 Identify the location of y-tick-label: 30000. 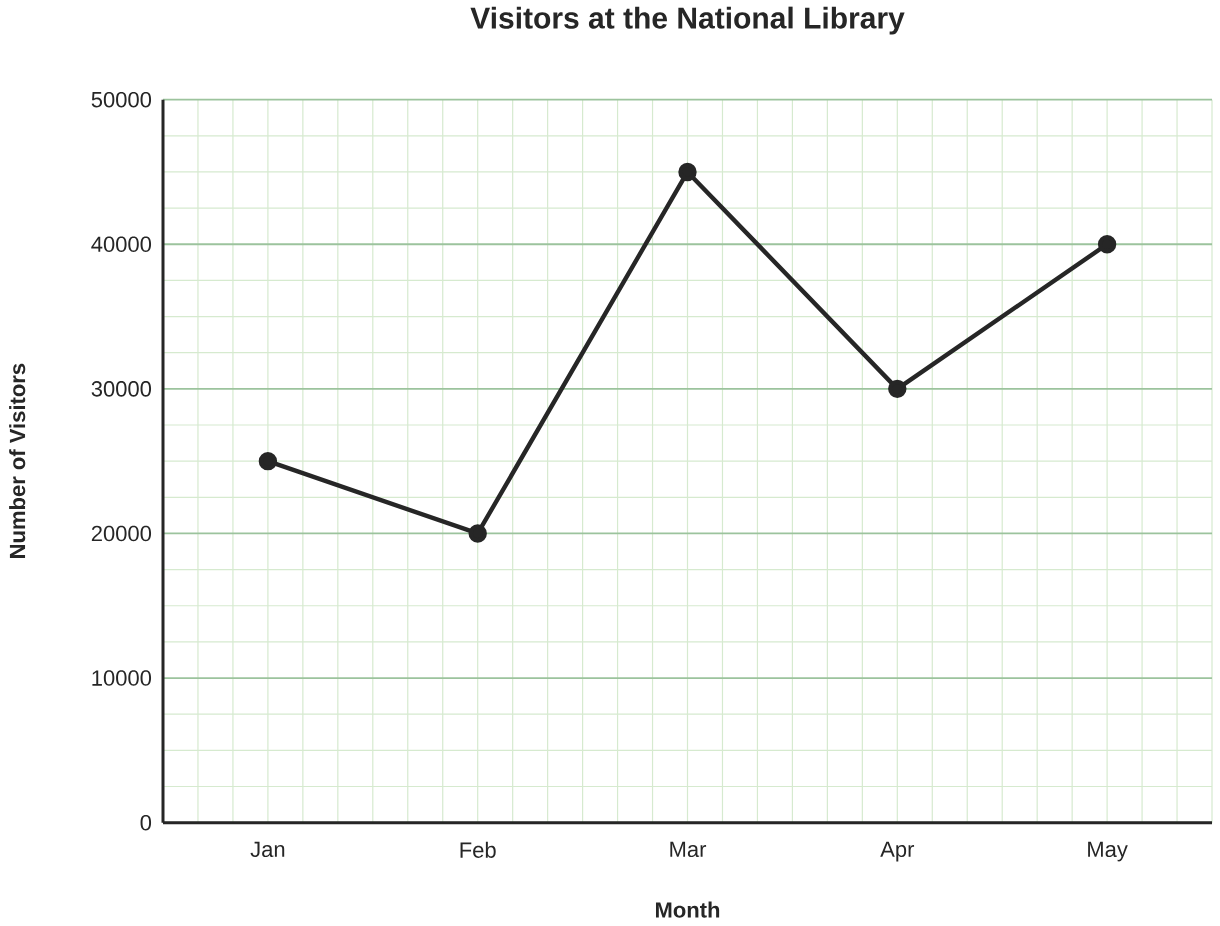
(121, 389).